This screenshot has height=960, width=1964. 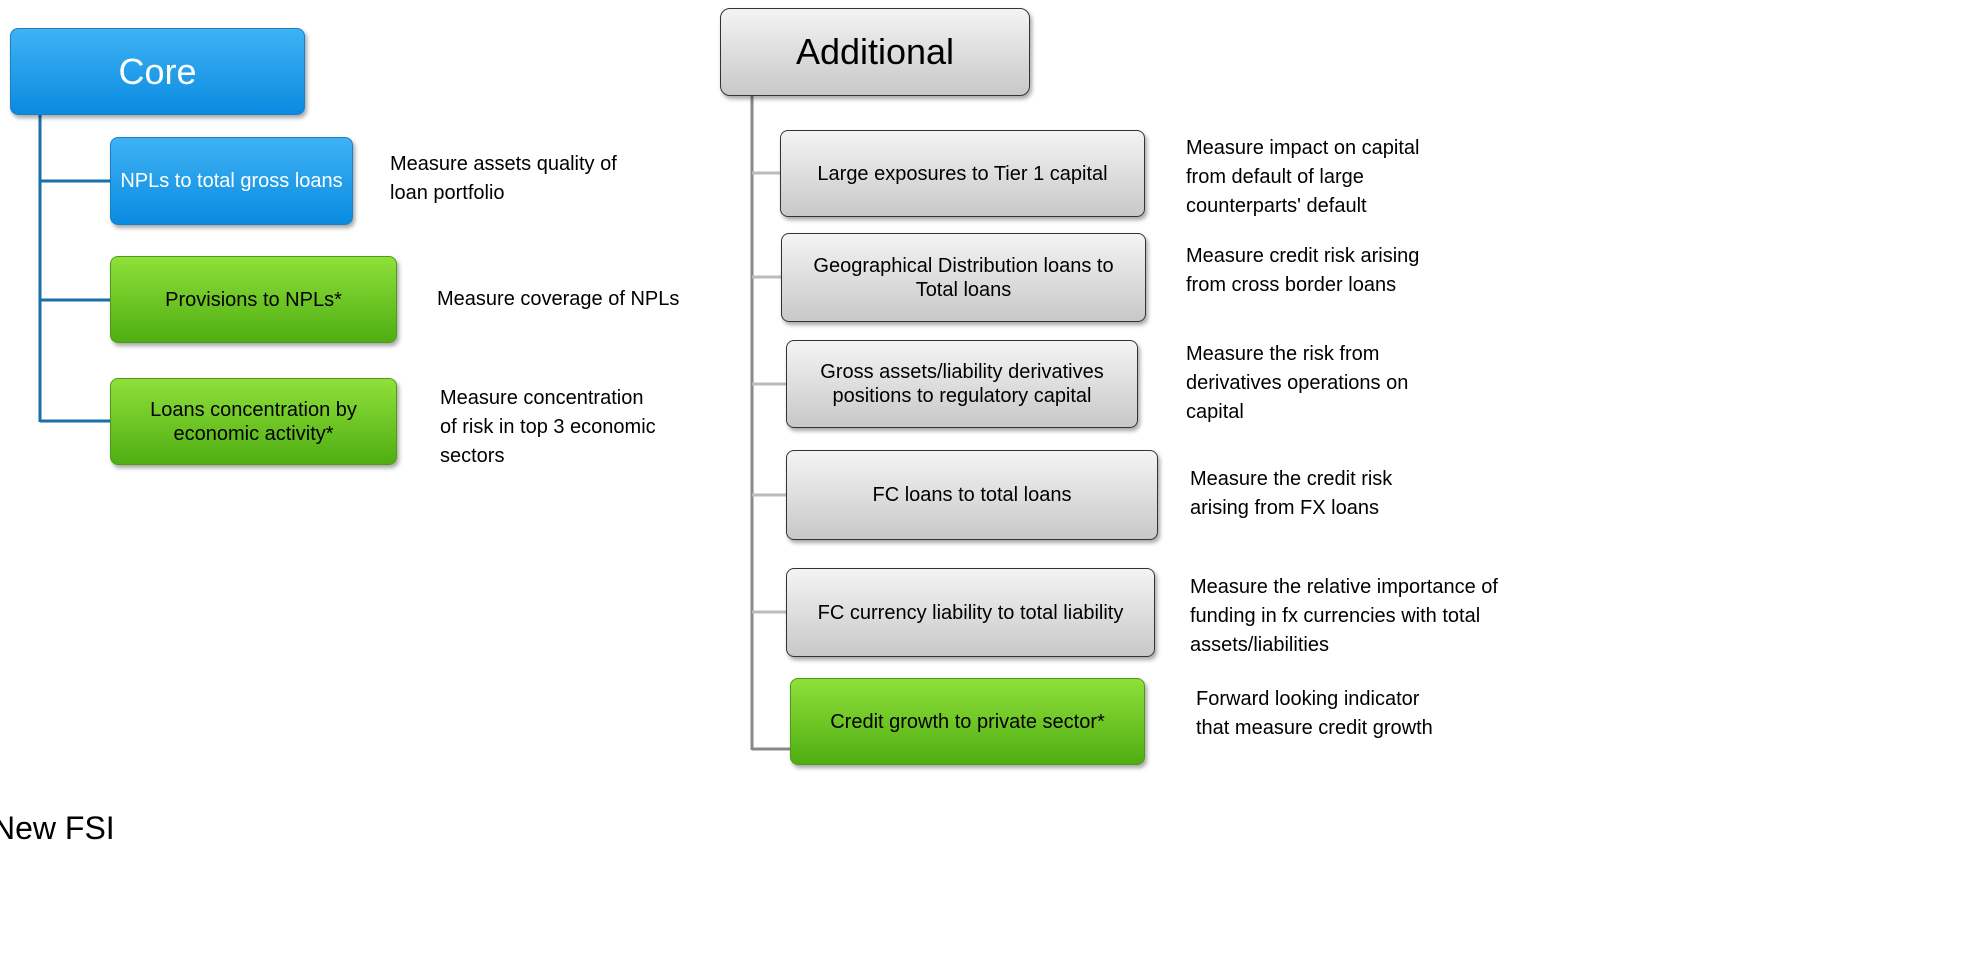 I want to click on description-line: from default of large, so click(x=1275, y=177).